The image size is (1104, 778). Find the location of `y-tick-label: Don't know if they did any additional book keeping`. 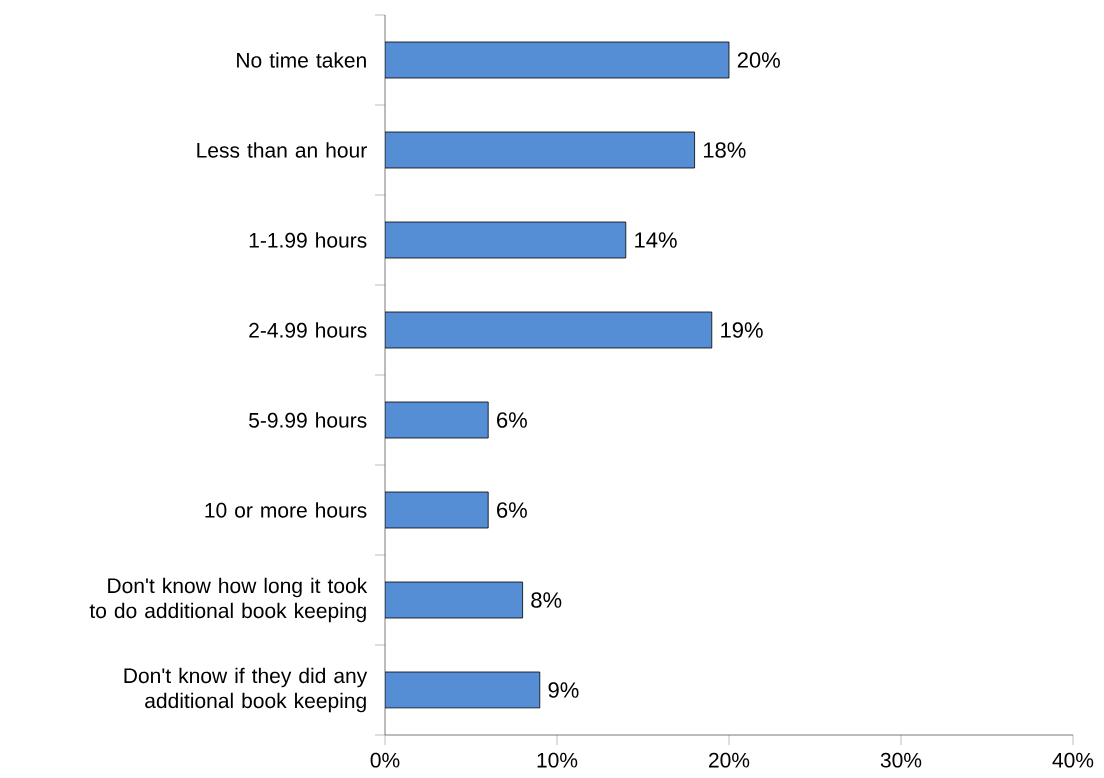

y-tick-label: Don't know if they did any additional book keeping is located at coordinates (246, 690).